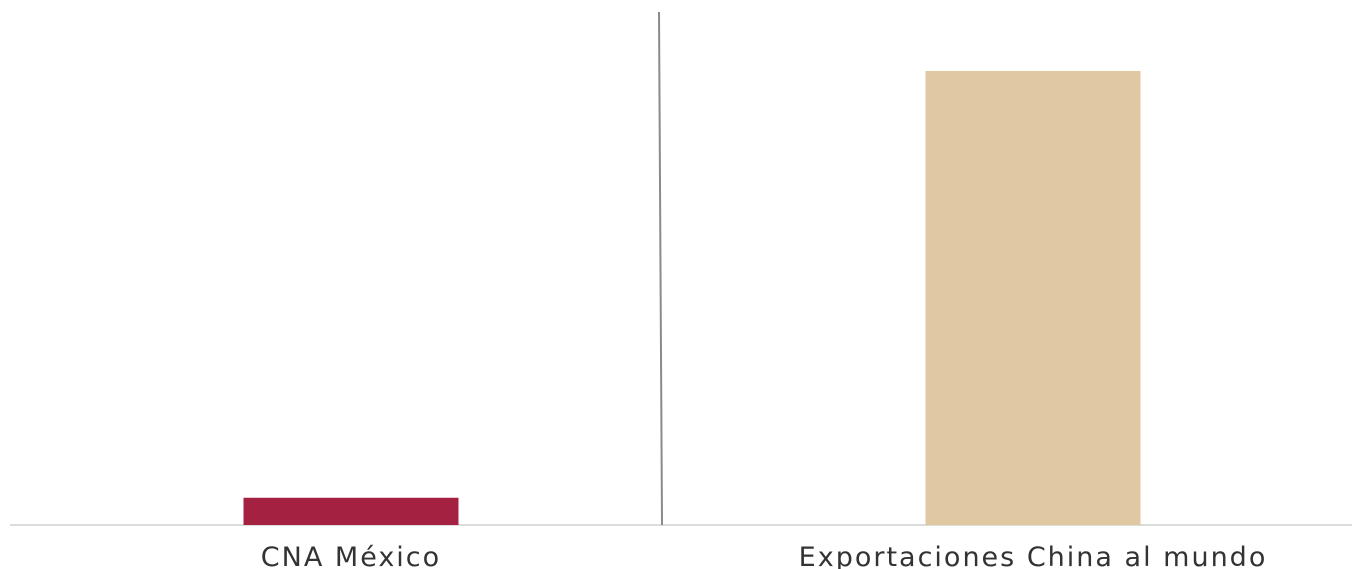  Describe the element at coordinates (351, 555) in the screenshot. I see `category-label-0: CNA México` at that location.